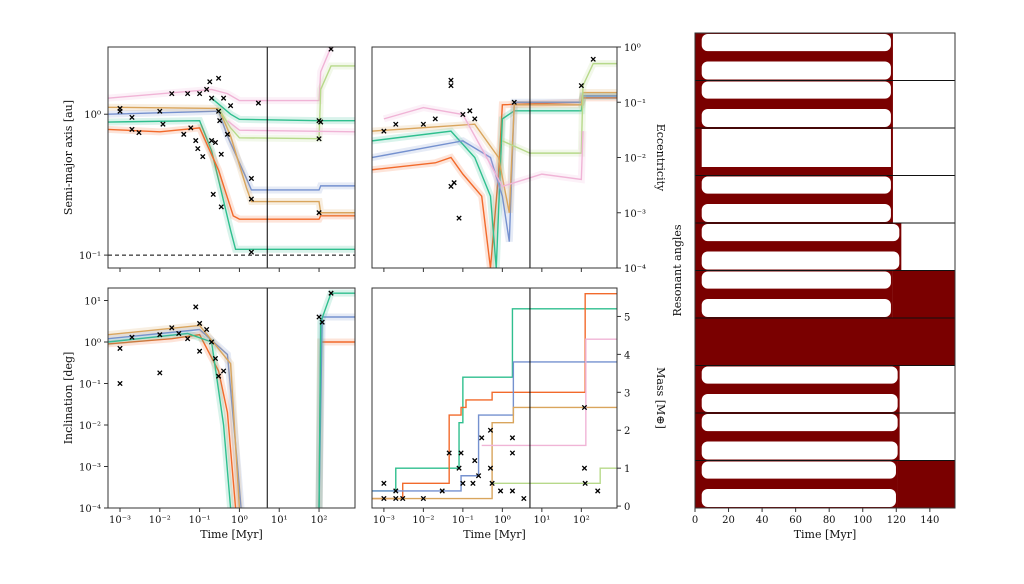 The width and height of the screenshot is (1024, 584). Describe the element at coordinates (795, 520) in the screenshot. I see `x-tick-label: 60` at that location.